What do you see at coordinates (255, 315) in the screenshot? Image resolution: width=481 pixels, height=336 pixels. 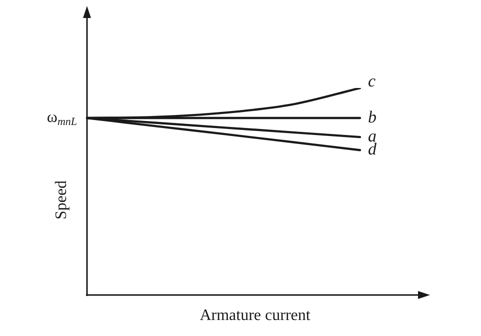 I see `x-axis-title: Armature current` at bounding box center [255, 315].